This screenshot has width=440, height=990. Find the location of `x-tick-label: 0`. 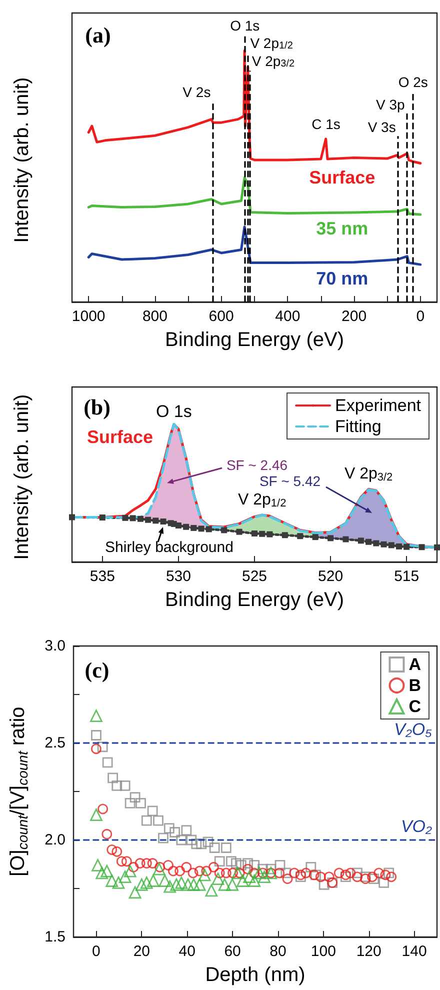

x-tick-label: 0 is located at coordinates (420, 316).